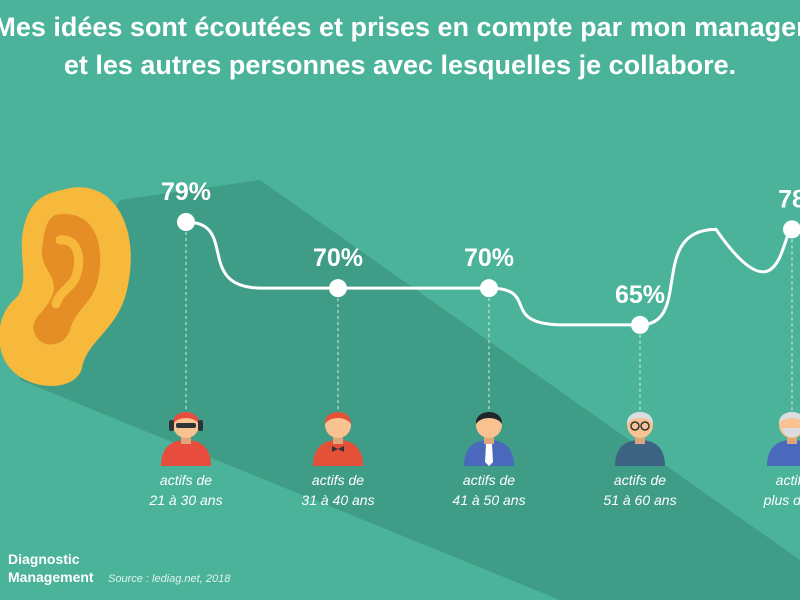 This screenshot has height=600, width=800. What do you see at coordinates (51, 577) in the screenshot?
I see `brand-line-2: Management` at bounding box center [51, 577].